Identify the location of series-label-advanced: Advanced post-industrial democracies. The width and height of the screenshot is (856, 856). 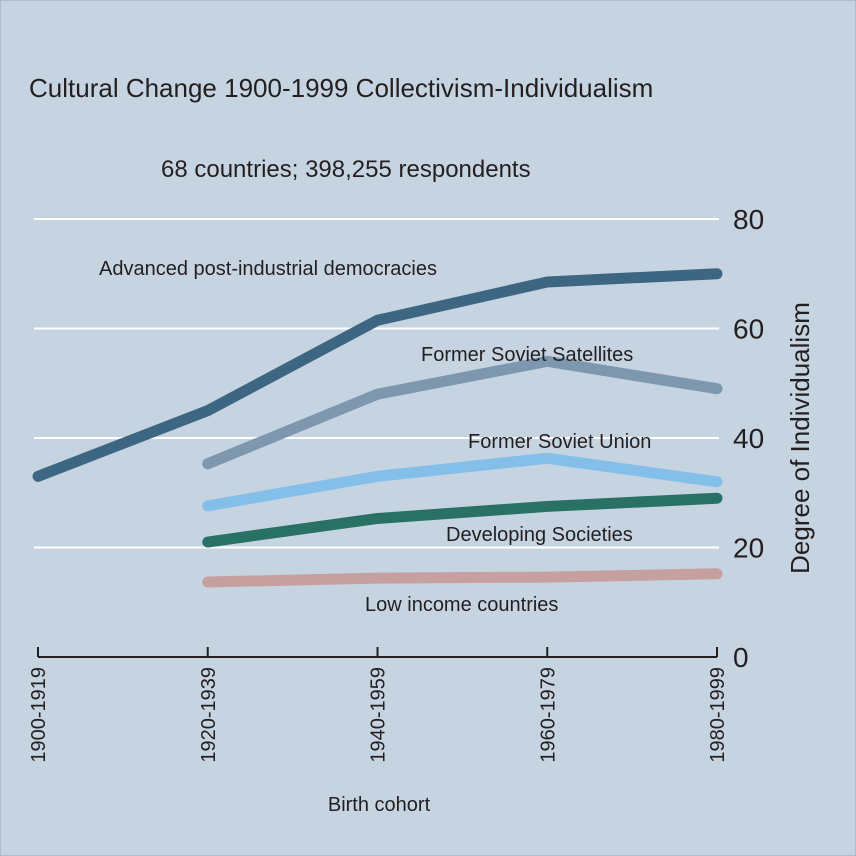
(268, 269).